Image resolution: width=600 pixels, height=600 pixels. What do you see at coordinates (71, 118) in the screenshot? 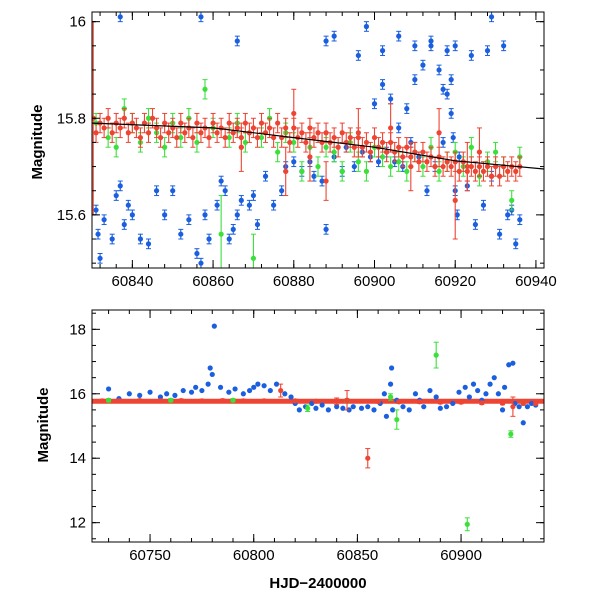
I see `top-y-tick-label: 15.8` at bounding box center [71, 118].